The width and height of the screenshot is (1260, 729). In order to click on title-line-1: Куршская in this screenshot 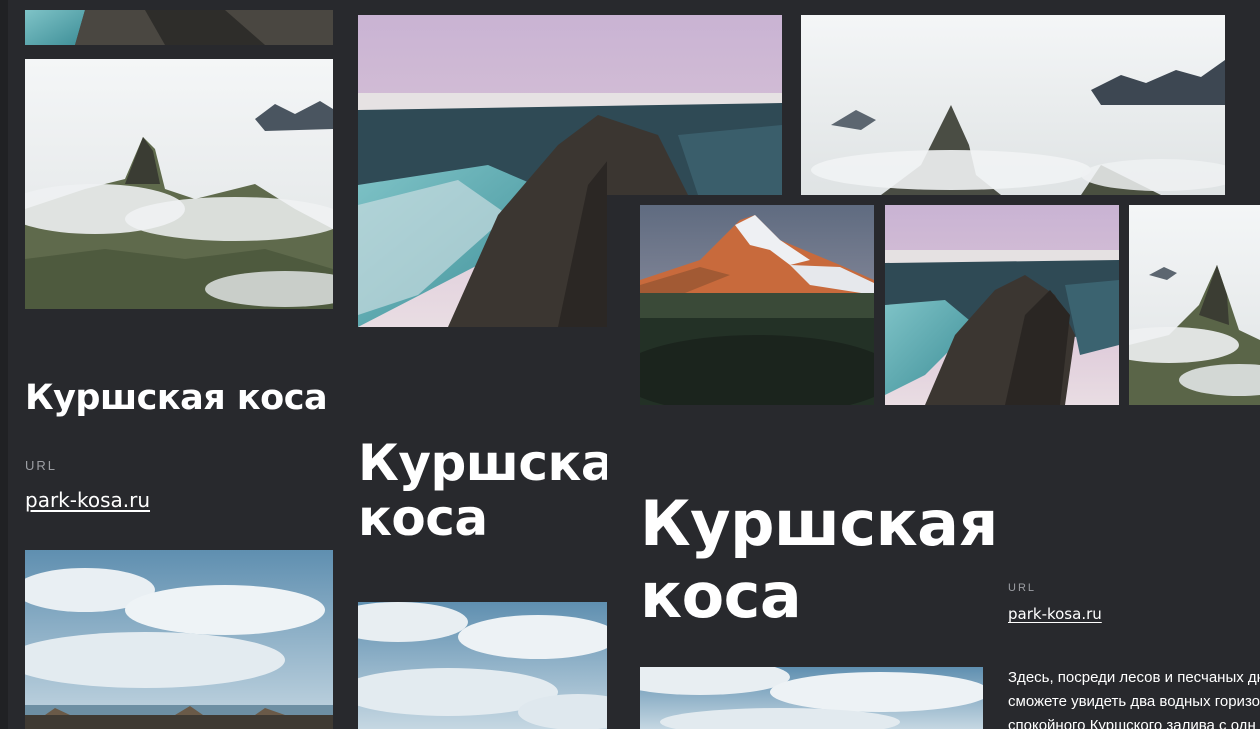, I will do `click(482, 463)`.